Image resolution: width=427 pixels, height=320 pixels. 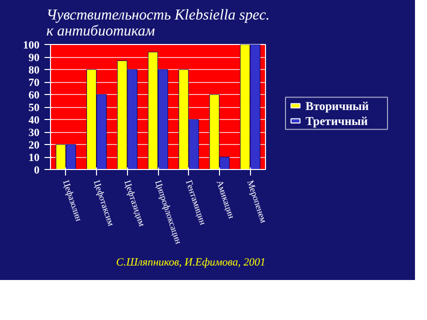 What do you see at coordinates (34, 96) in the screenshot?
I see `y-tick-label: 60` at bounding box center [34, 96].